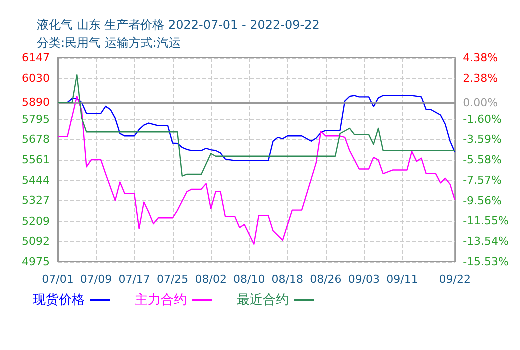 Image resolution: width=520 pixels, height=350 pixels. Describe the element at coordinates (402, 279) in the screenshot. I see `x-tick-label: 09/11` at that location.